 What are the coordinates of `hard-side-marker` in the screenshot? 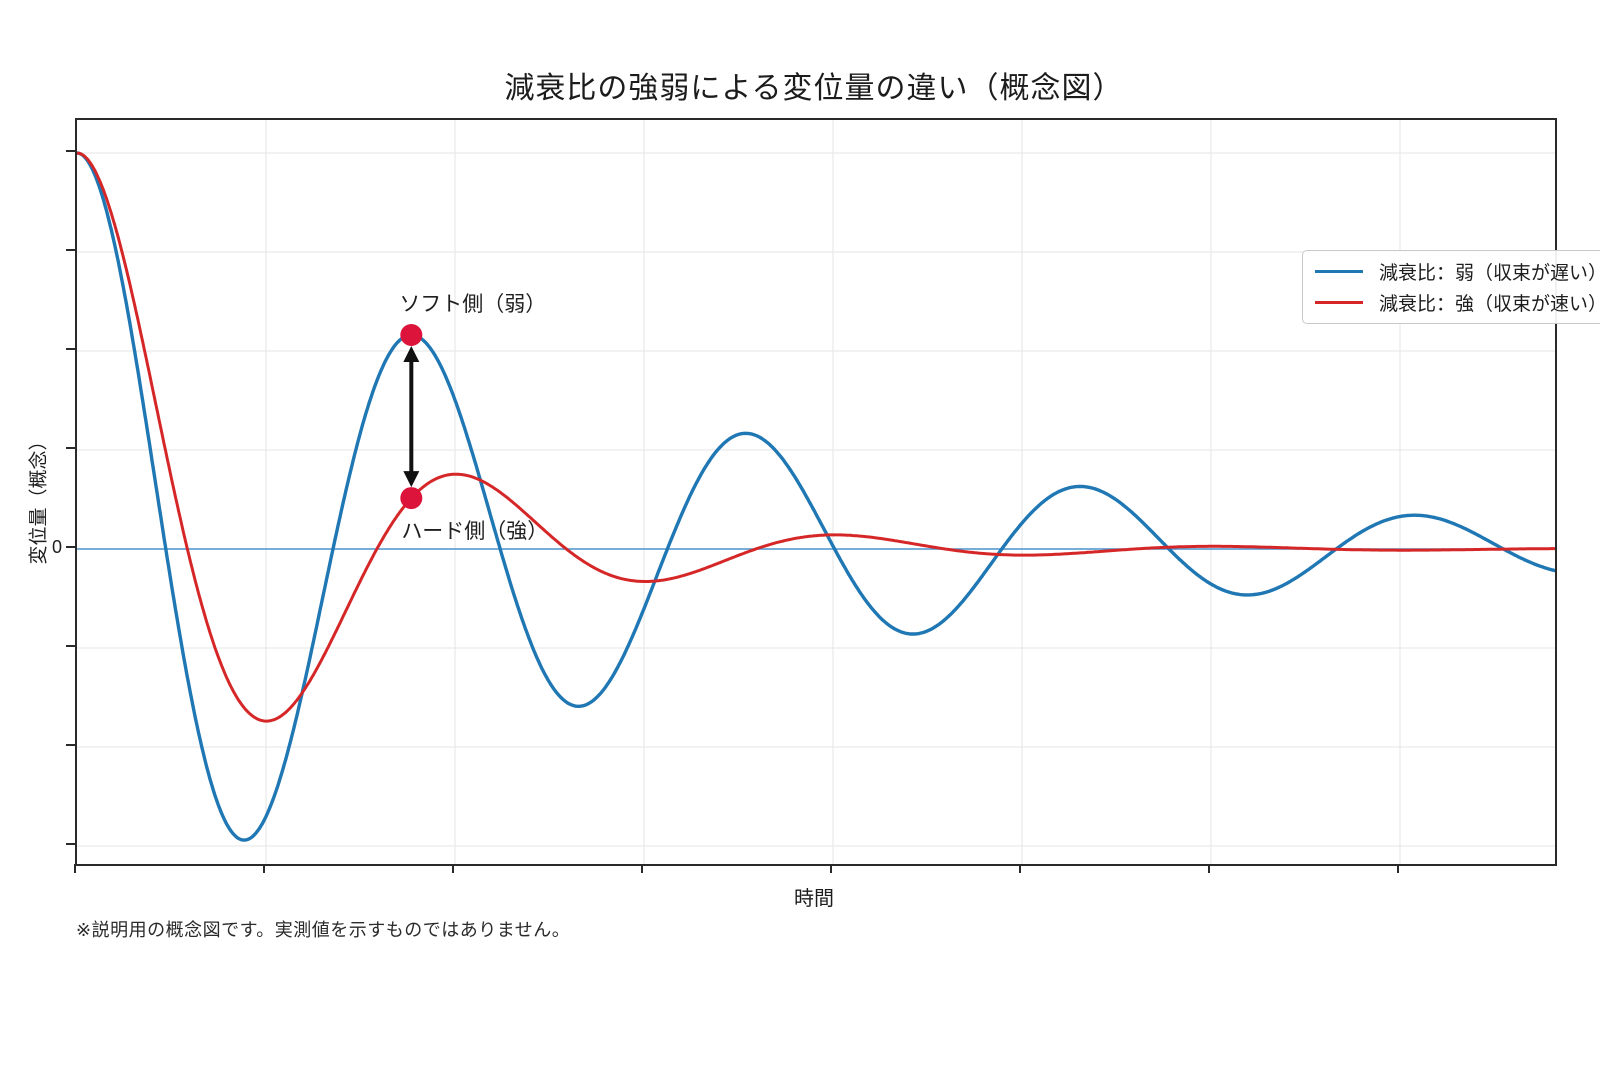 It's located at (411, 498).